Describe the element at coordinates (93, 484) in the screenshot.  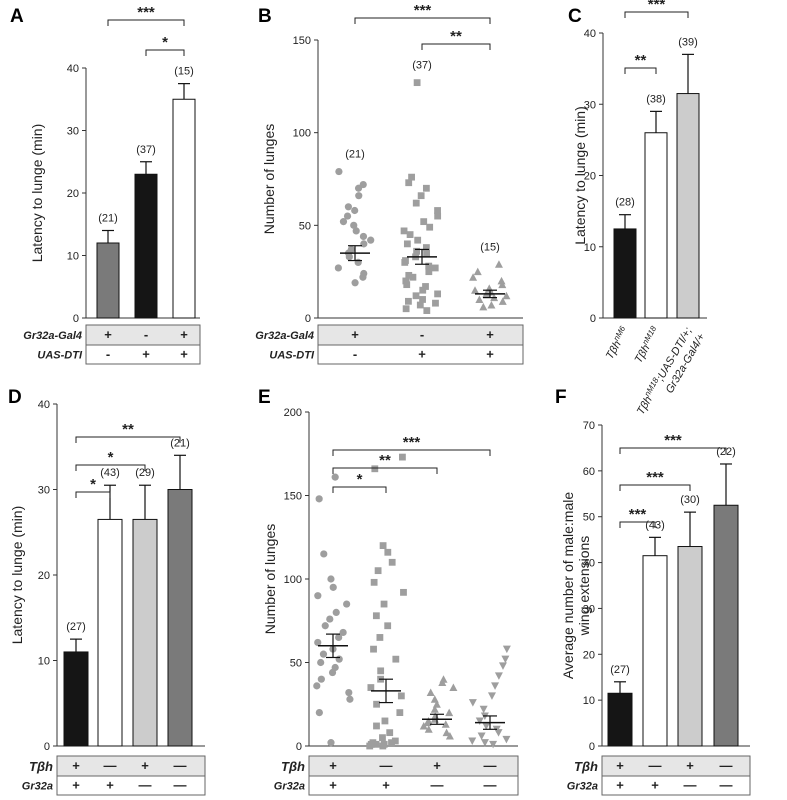
I see `significance-label: *` at that location.